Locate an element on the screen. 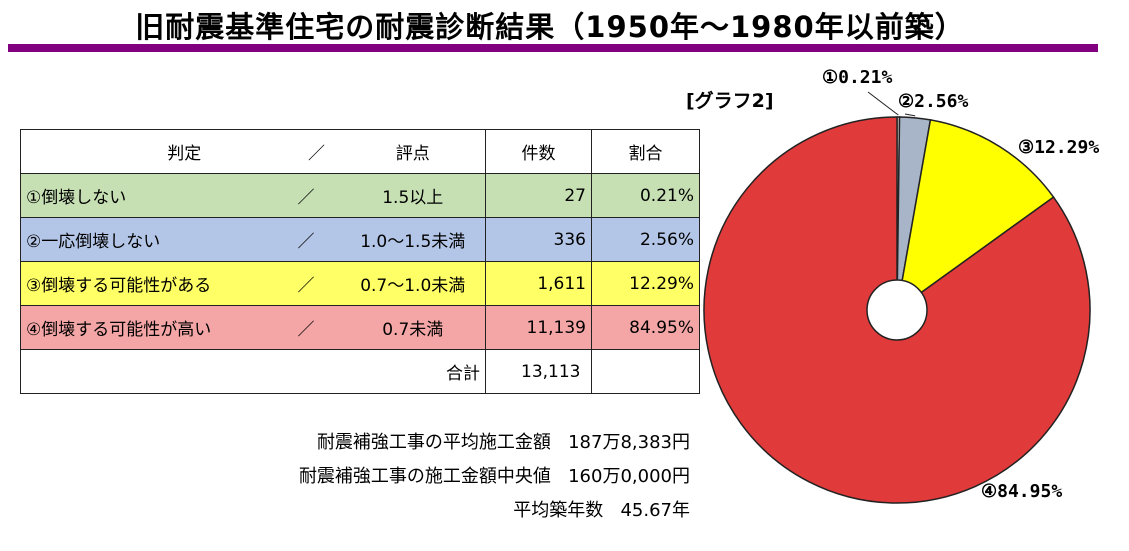 The height and width of the screenshot is (551, 1129). row-count: 336 is located at coordinates (538, 239).